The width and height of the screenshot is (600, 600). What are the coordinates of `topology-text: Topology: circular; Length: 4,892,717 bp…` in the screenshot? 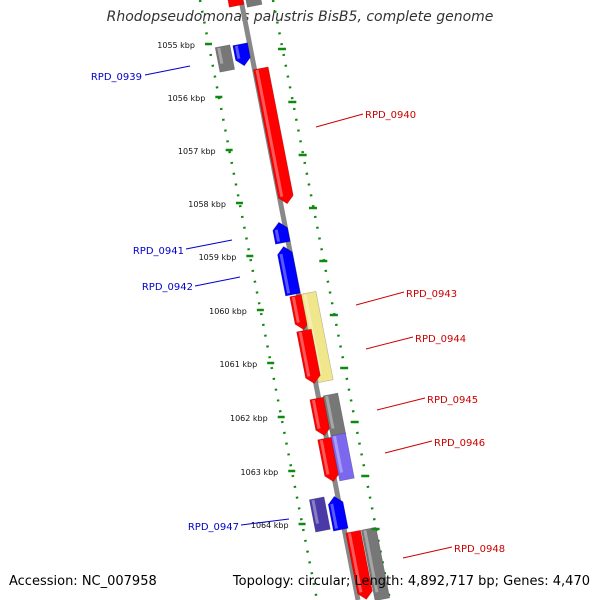 It's located at (411, 581).